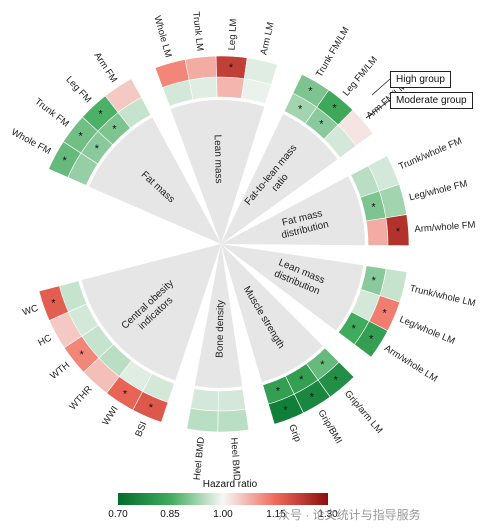 This screenshot has height=531, width=481. Describe the element at coordinates (301, 380) in the screenshot. I see `sig-star-moderate-grip-bmi: *` at that location.